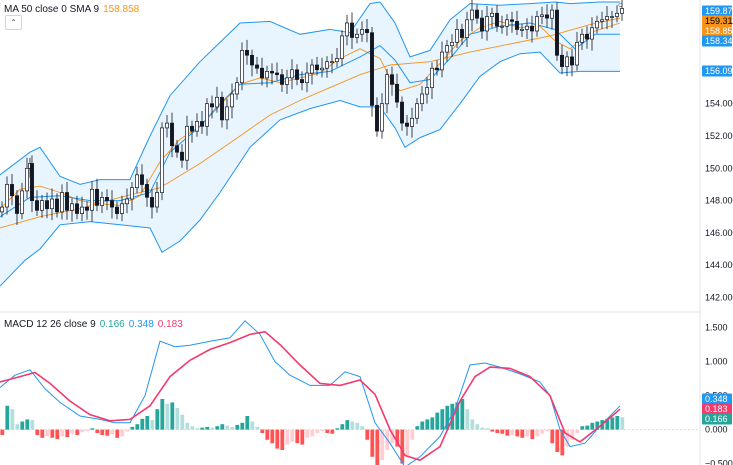  I want to click on macd-legend: MACD 12 26 close 9 0.166 0.348 0.183, so click(95, 324).